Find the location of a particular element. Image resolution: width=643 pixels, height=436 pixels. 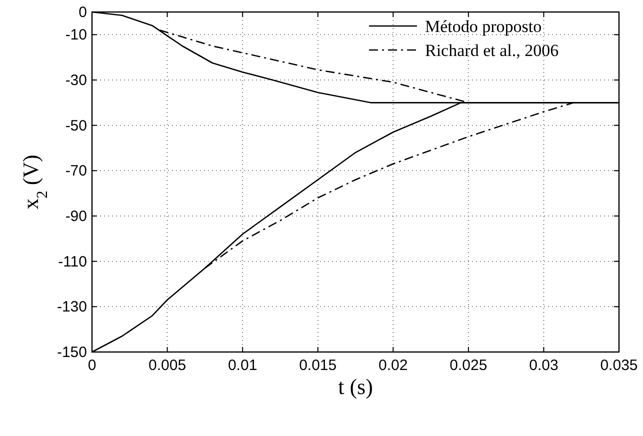

legend-label: Richard et al., 2006 is located at coordinates (492, 50).